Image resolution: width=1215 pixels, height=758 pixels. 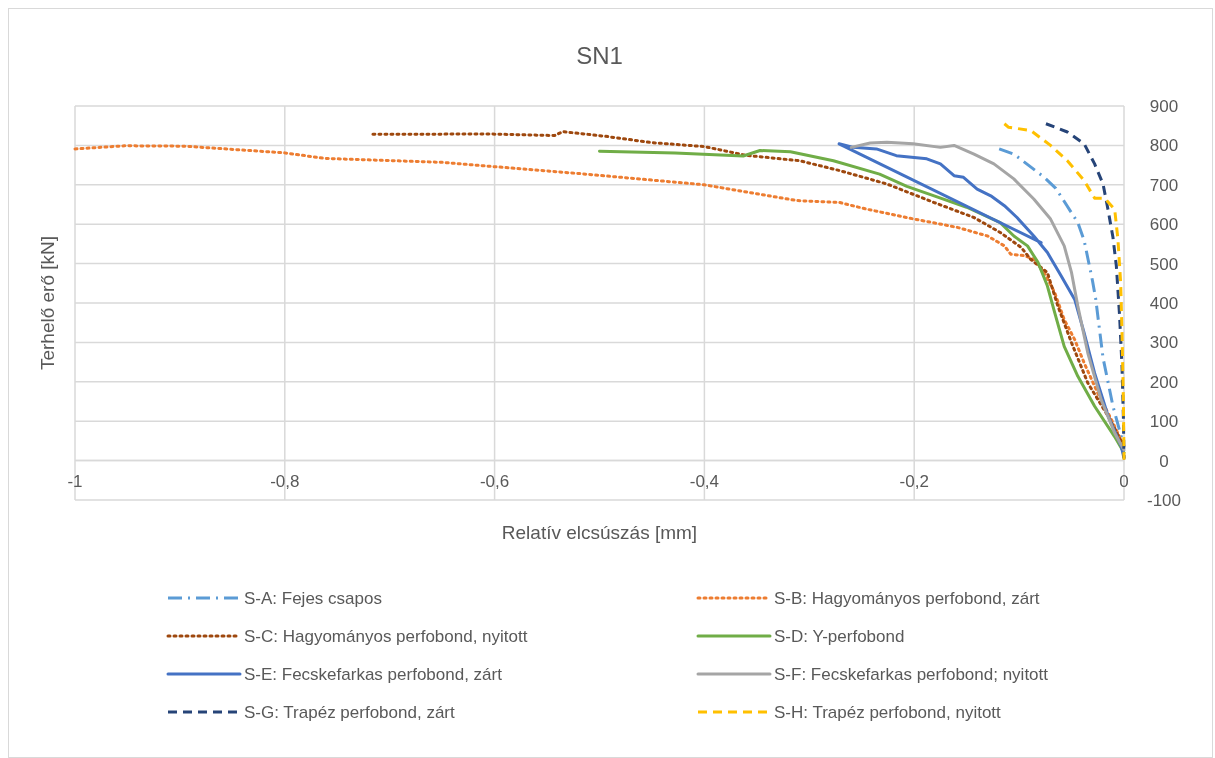 I want to click on x-axis-title: Relatív elcsúszás [mm], so click(x=599, y=532).